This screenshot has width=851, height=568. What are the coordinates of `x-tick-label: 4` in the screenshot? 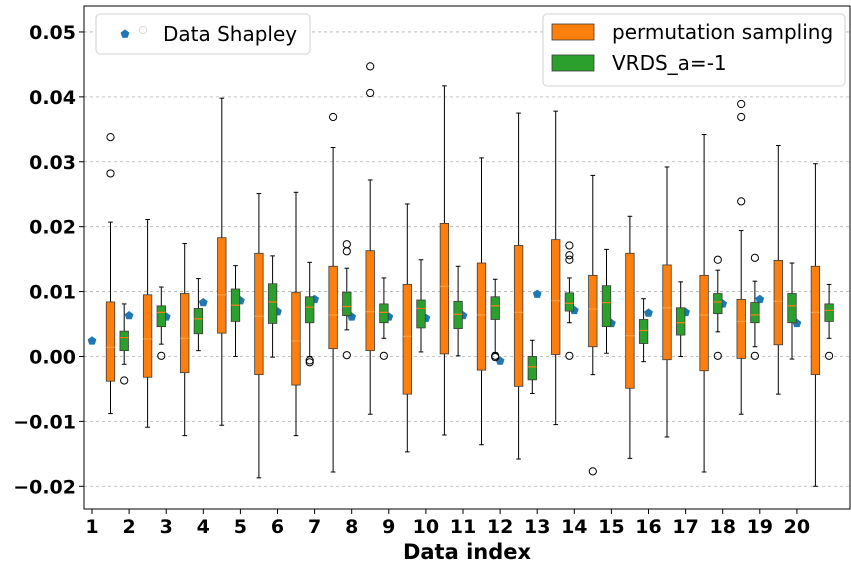 It's located at (203, 527).